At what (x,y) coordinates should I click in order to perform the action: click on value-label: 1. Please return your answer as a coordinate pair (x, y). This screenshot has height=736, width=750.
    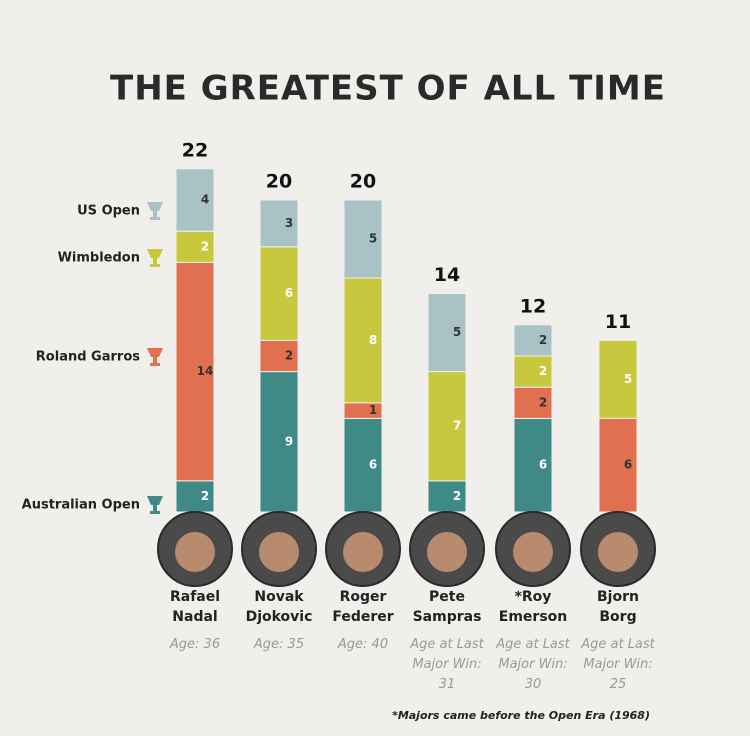
    Looking at the image, I should click on (373, 410).